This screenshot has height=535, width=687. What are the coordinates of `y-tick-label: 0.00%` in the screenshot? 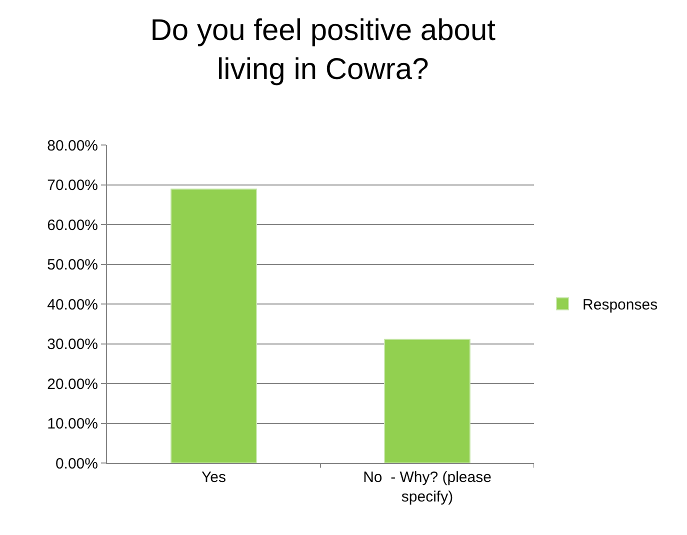 It's located at (76, 463).